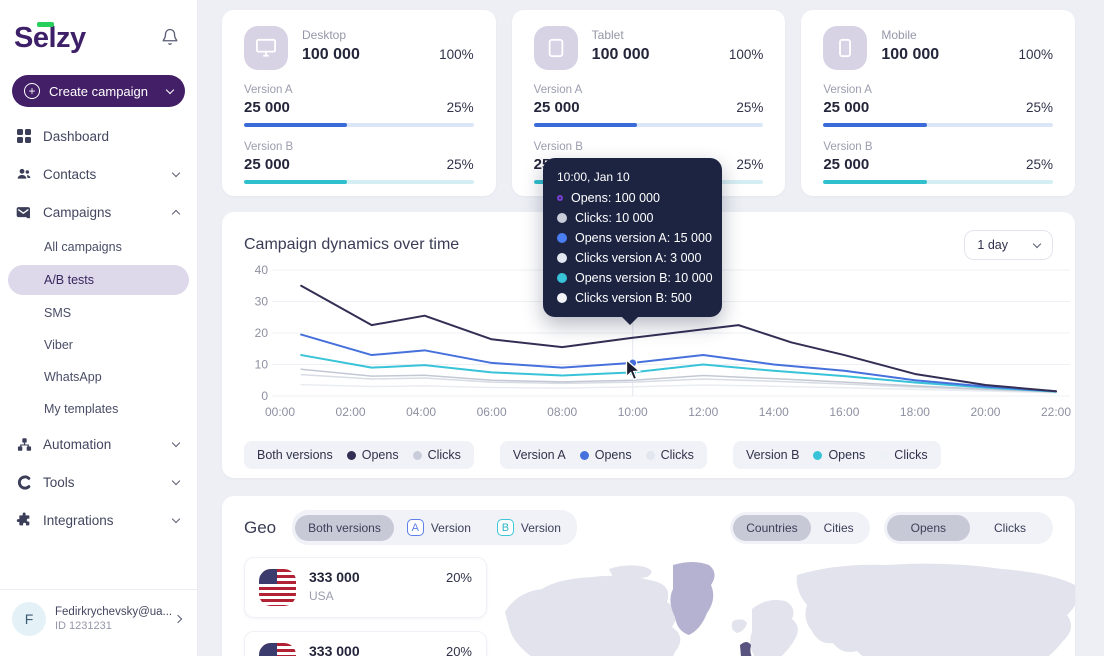 The height and width of the screenshot is (656, 1104). Describe the element at coordinates (692, 598) in the screenshot. I see `map-greenland-highlight` at that location.